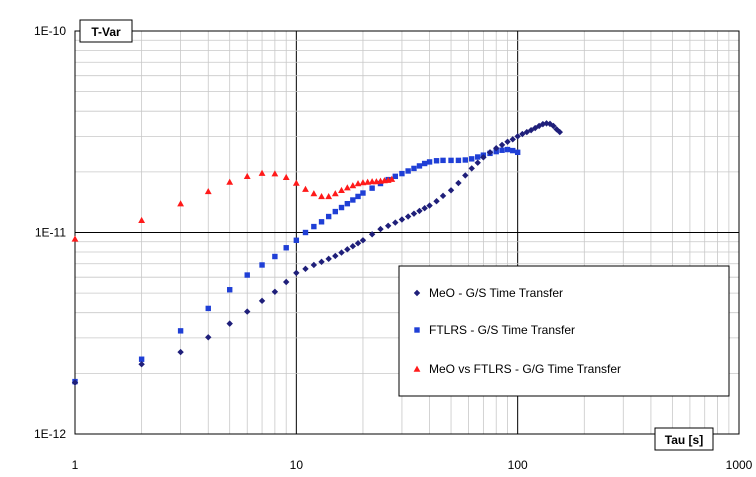  I want to click on x-tick-label: 10, so click(297, 465).